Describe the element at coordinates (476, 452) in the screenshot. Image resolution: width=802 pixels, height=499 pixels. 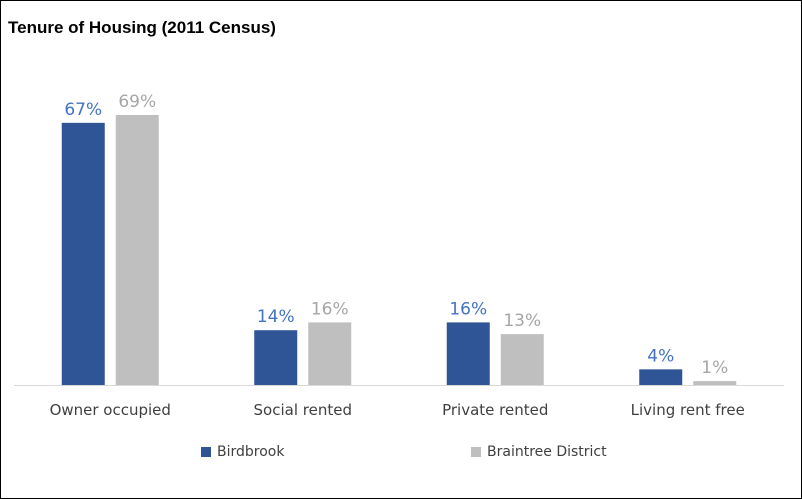
I see `legend-swatch-braintree-district` at that location.